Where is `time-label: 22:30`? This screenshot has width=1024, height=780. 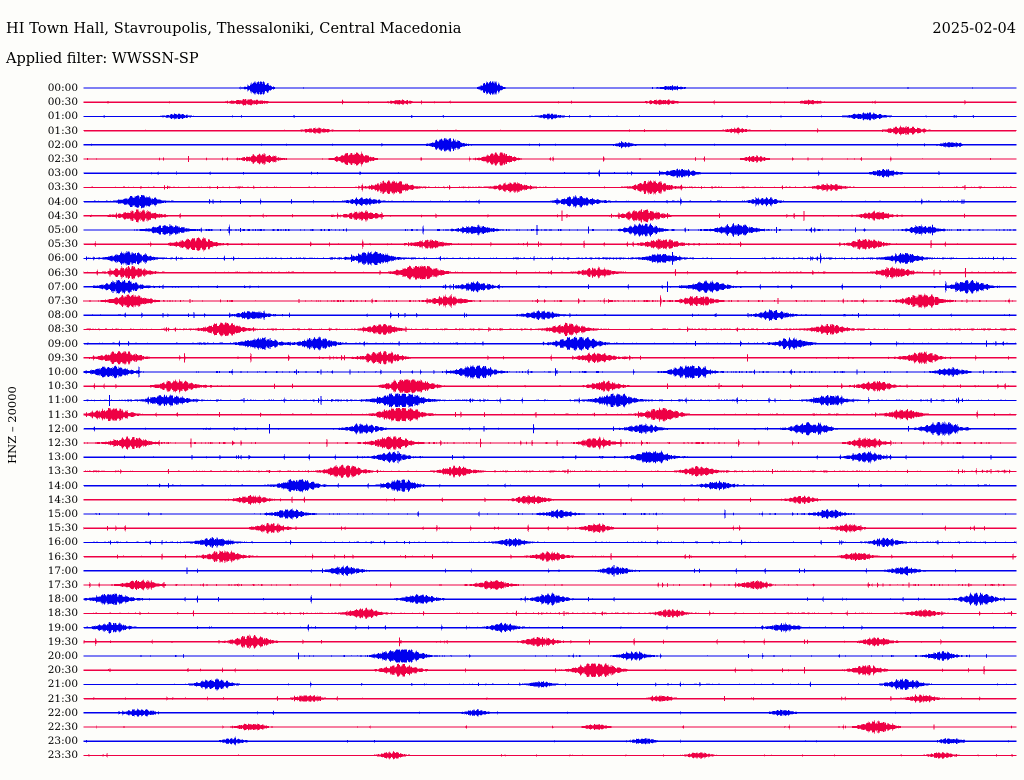
time-label: 22:30 is located at coordinates (62, 727).